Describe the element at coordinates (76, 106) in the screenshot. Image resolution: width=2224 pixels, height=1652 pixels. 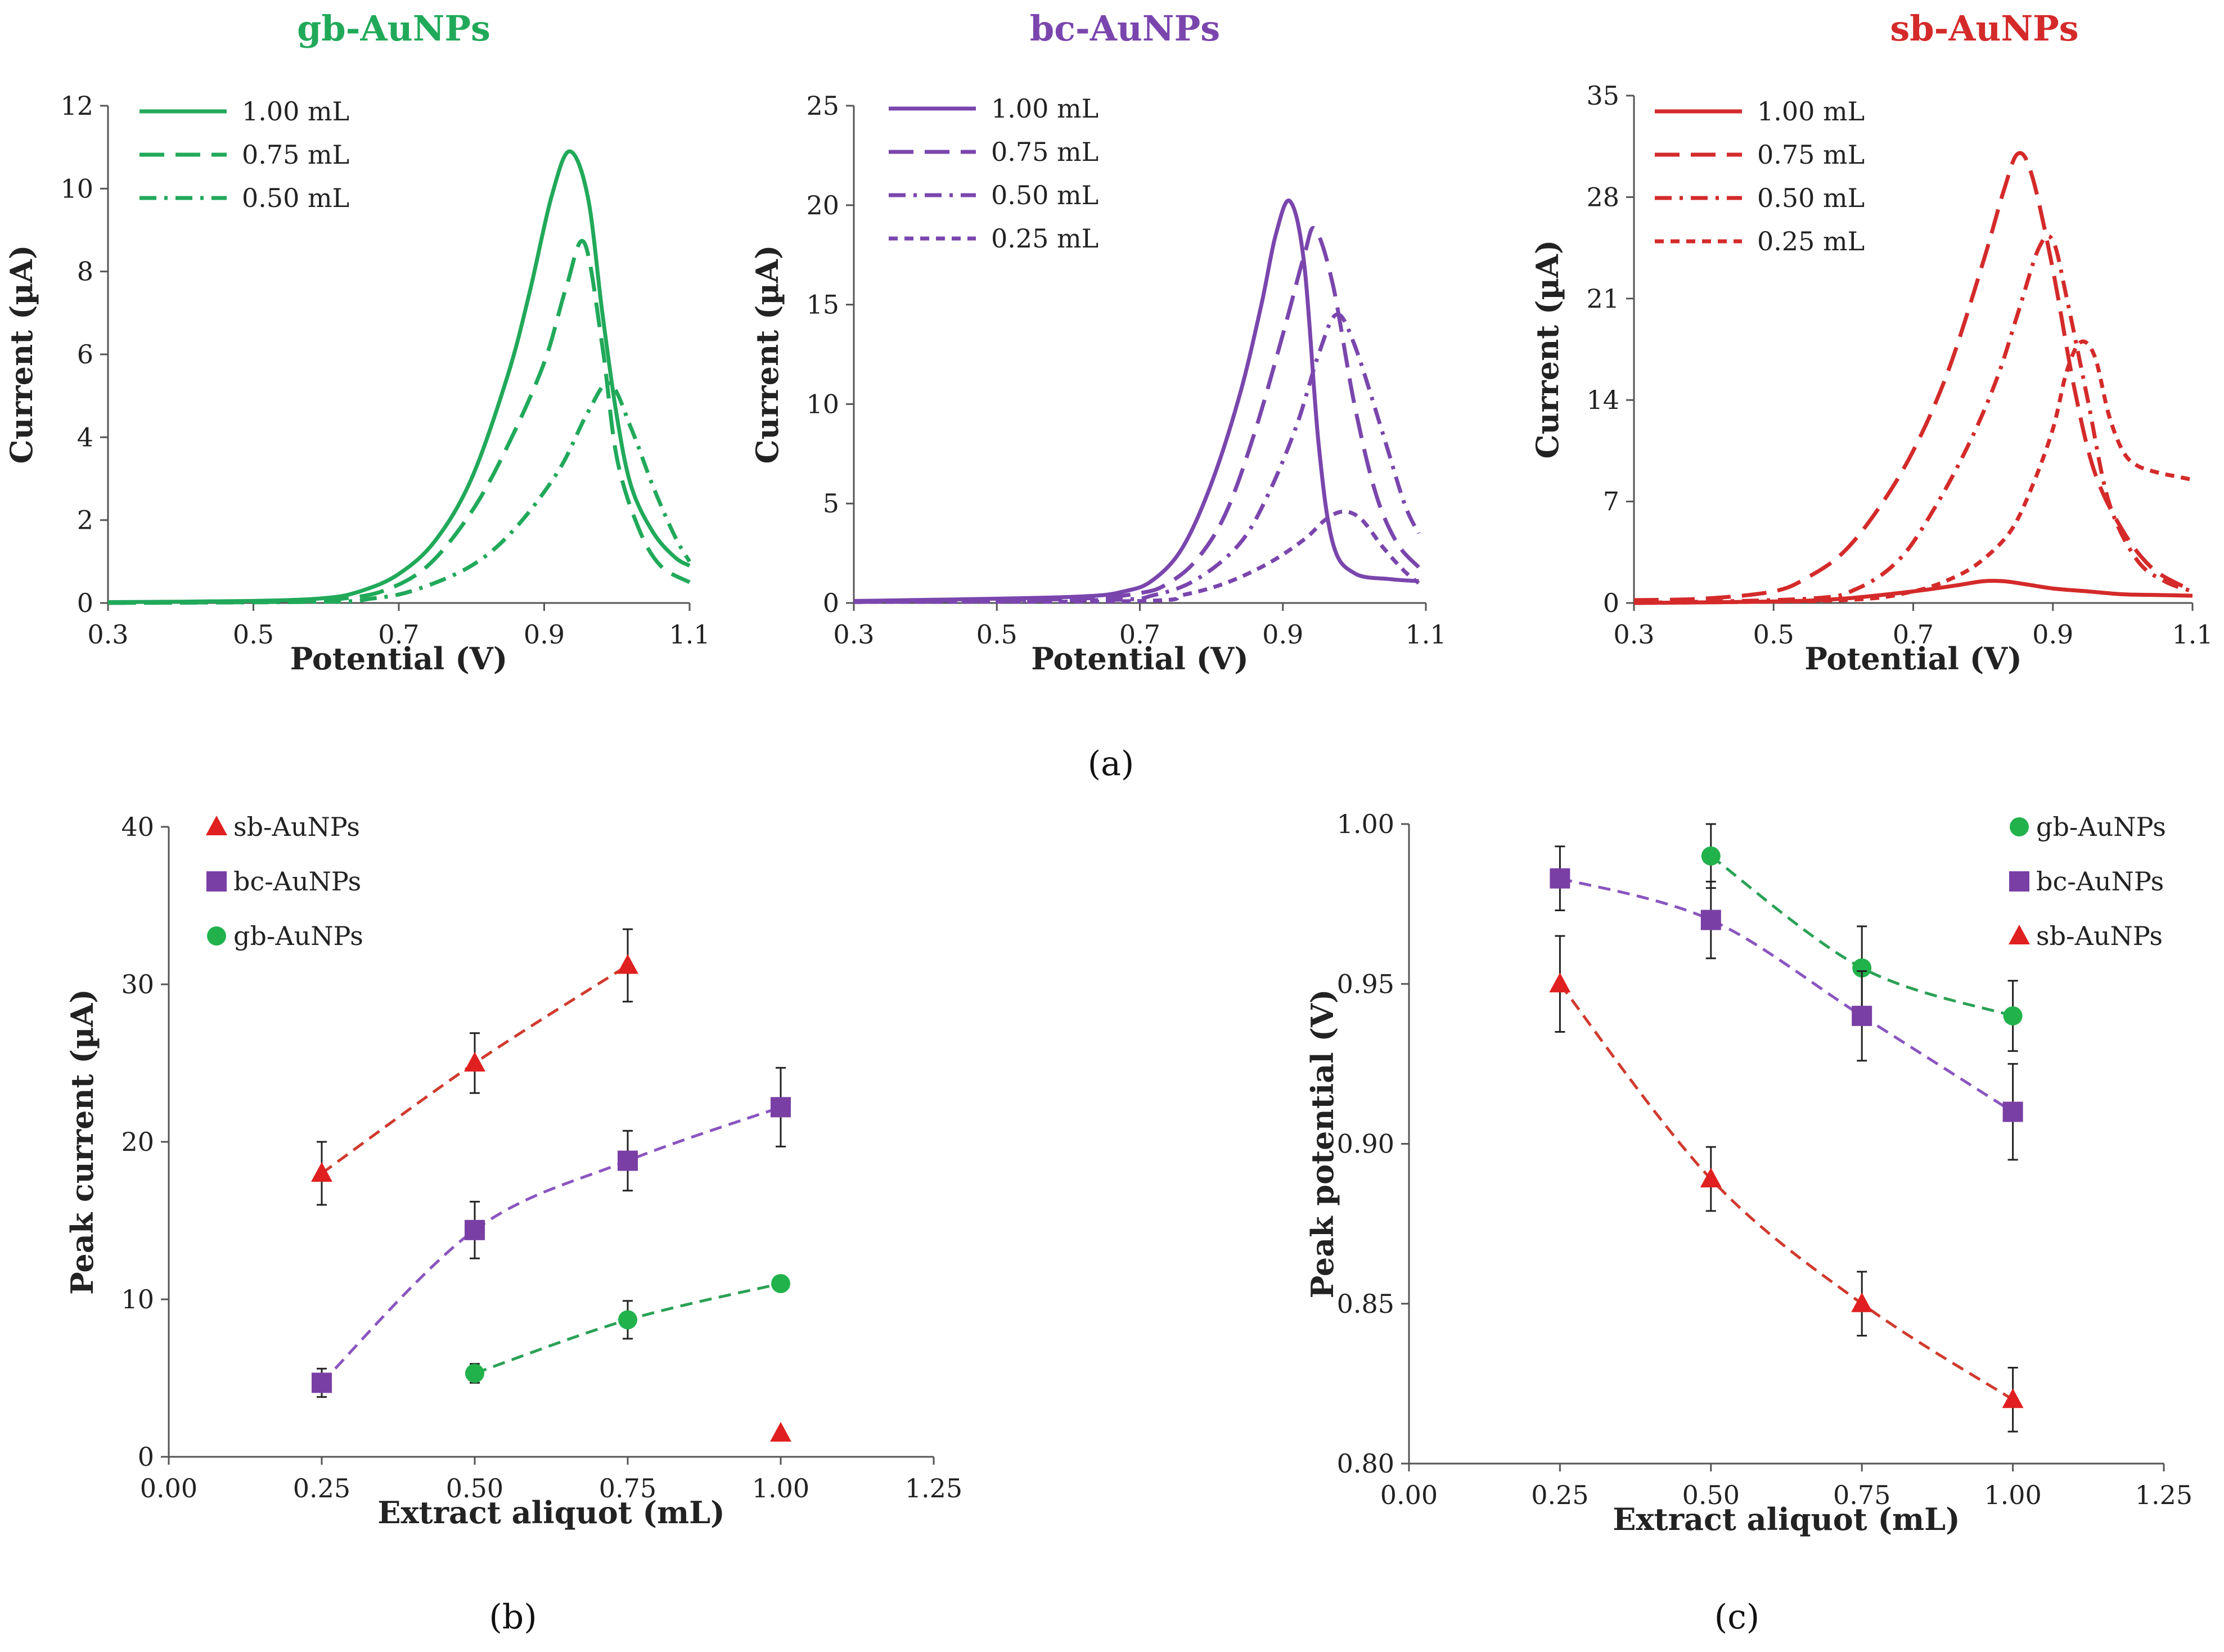
I see `y-tick-label: 12` at that location.